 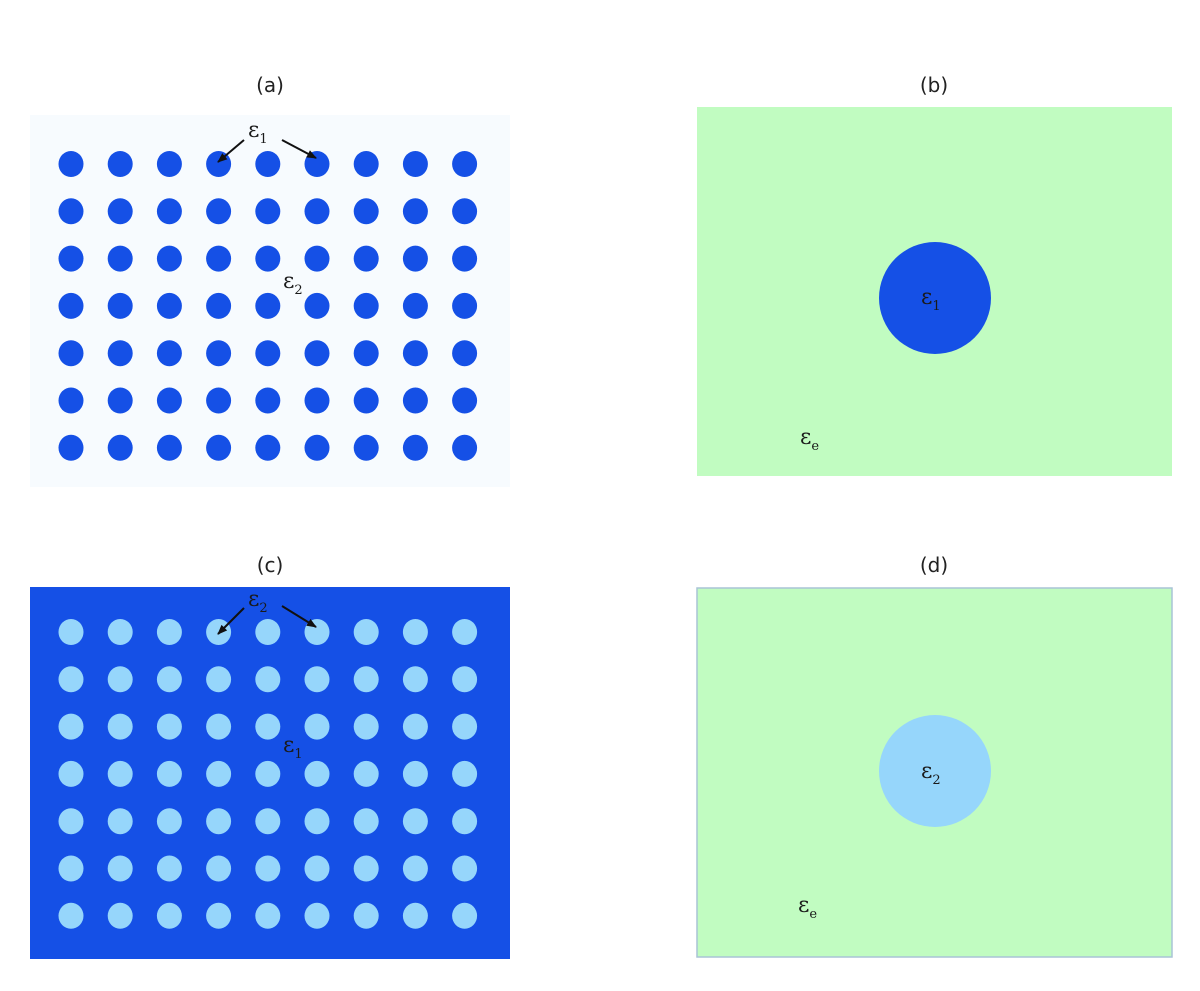 I want to click on panel-a-arrow-right, so click(x=299, y=149).